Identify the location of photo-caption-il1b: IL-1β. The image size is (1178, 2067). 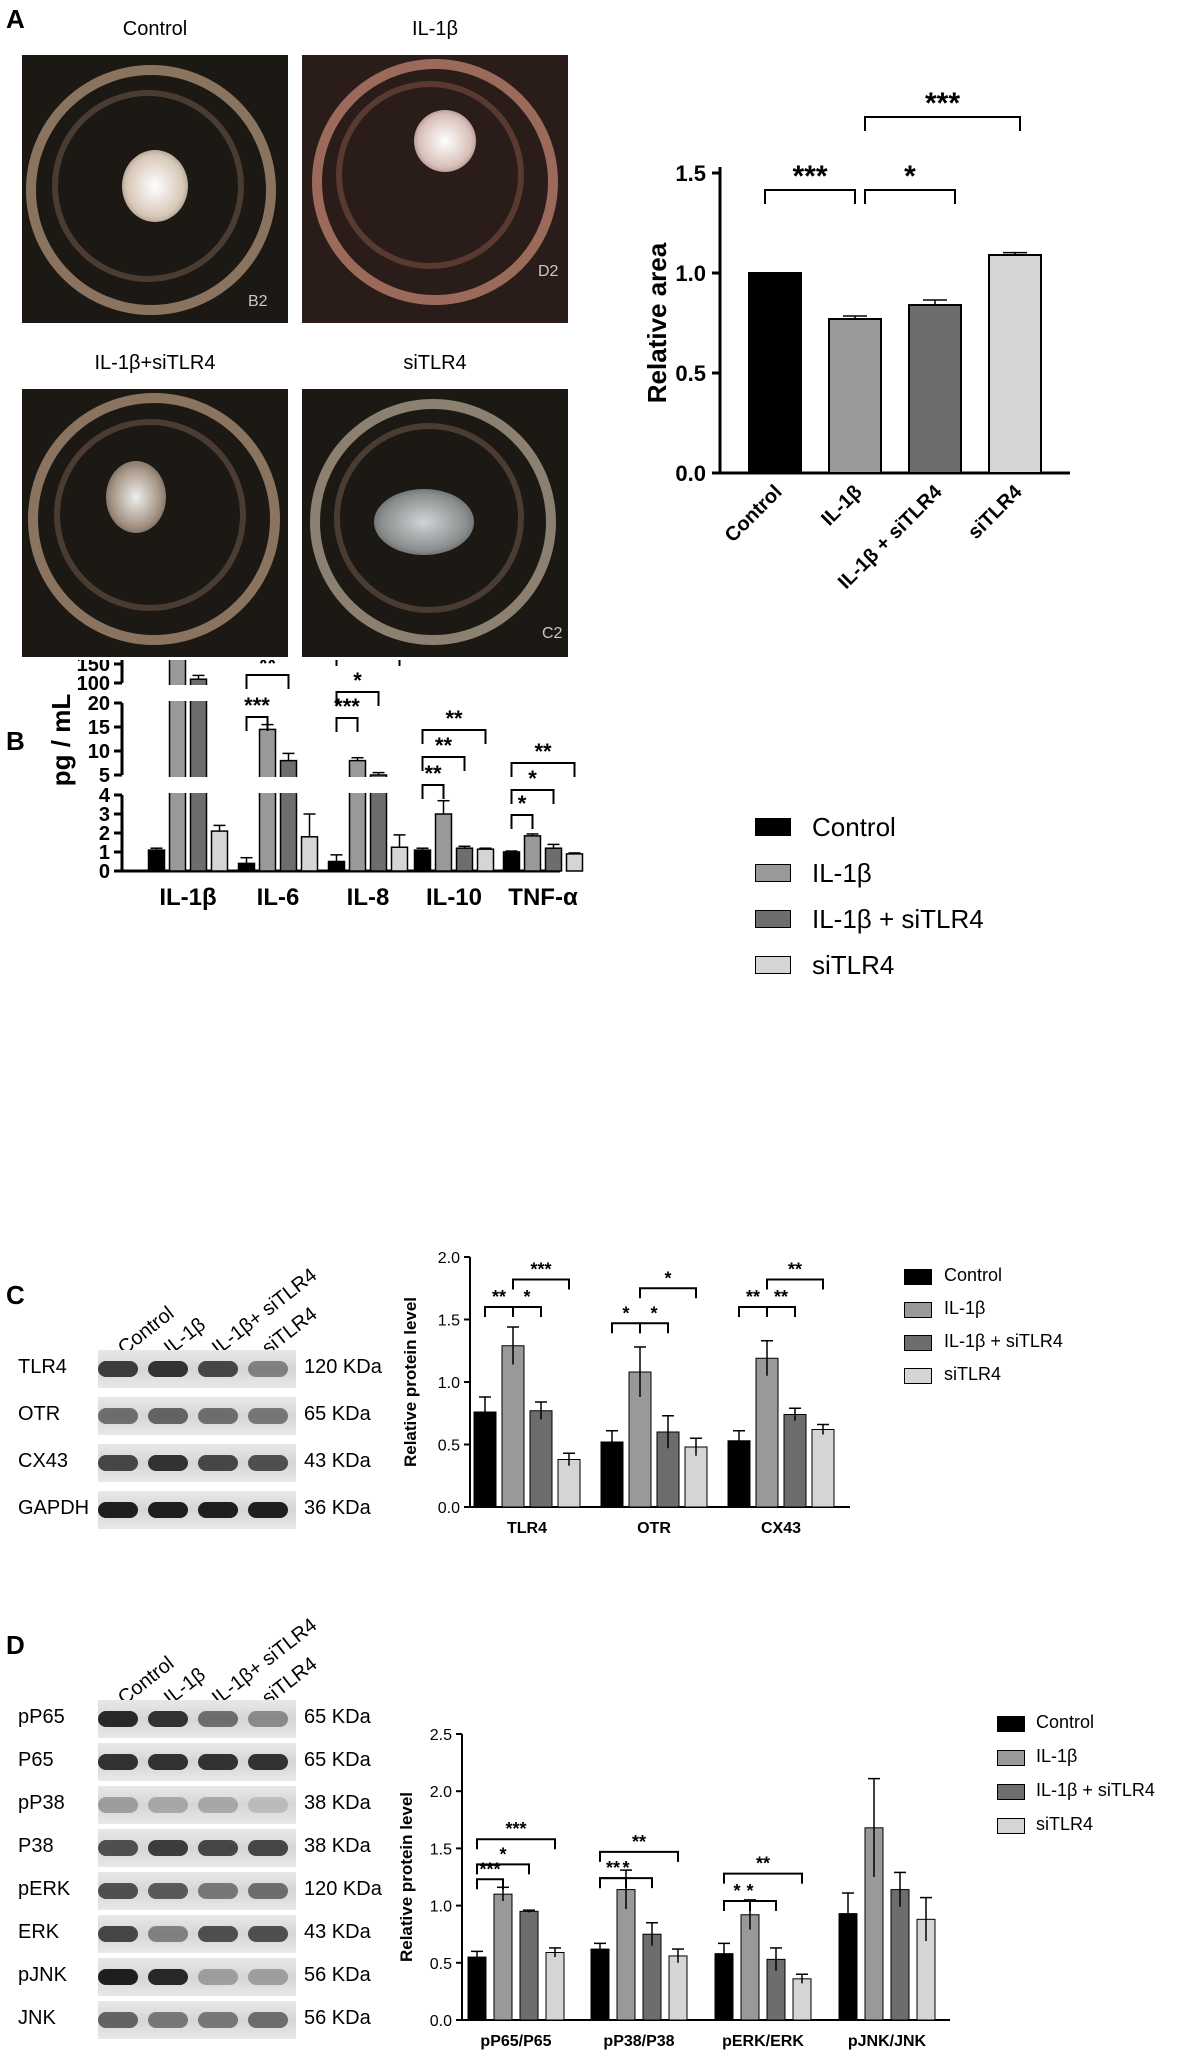
(435, 29).